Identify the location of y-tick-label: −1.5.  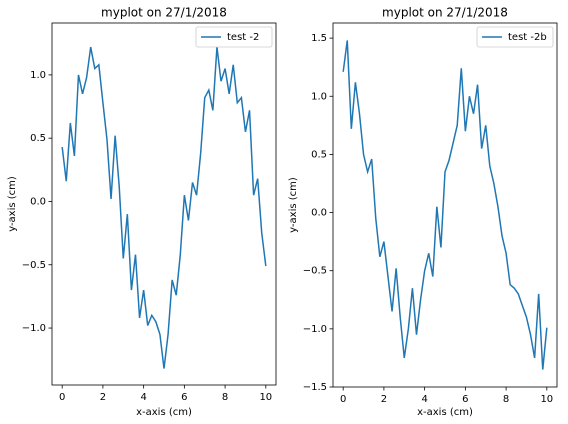
(315, 387).